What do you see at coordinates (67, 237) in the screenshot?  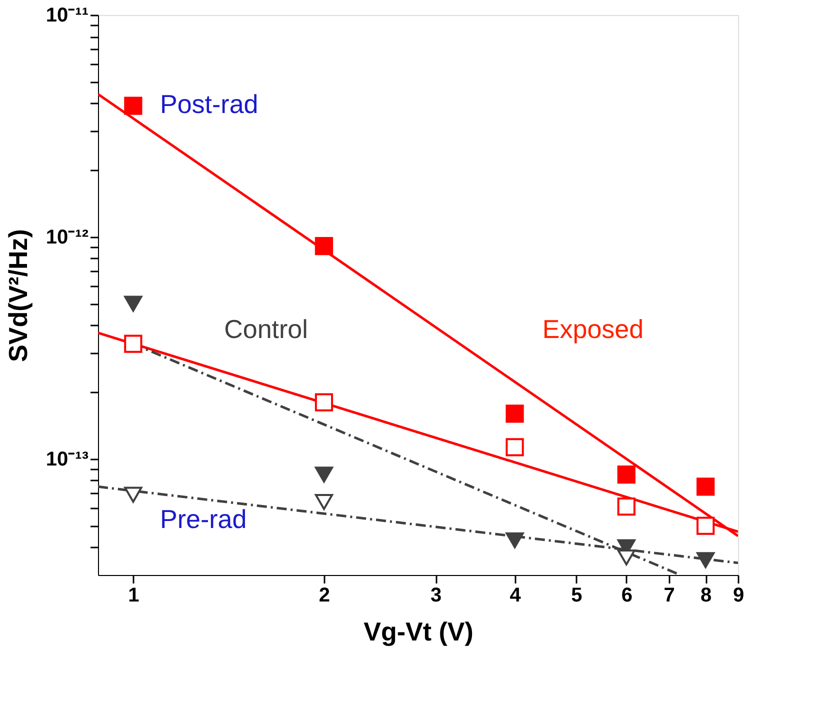 I see `y-tick-label: 10⁻¹²` at bounding box center [67, 237].